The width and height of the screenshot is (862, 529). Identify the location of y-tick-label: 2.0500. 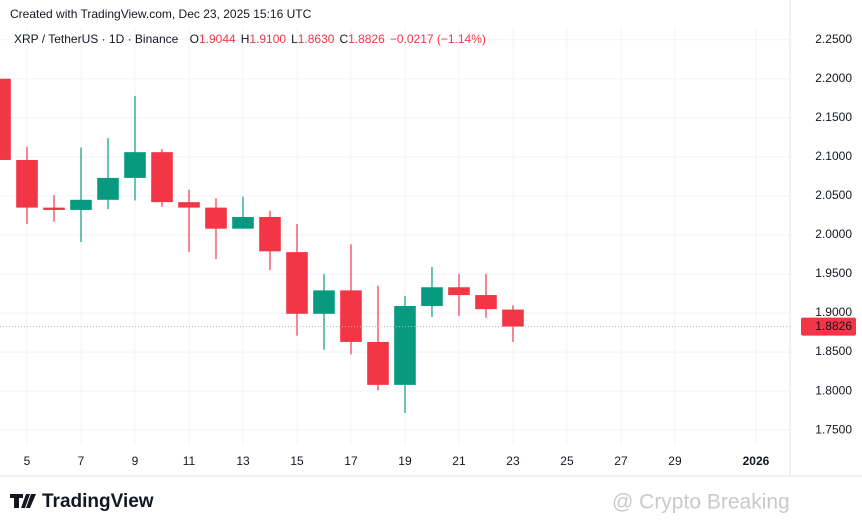
(833, 195).